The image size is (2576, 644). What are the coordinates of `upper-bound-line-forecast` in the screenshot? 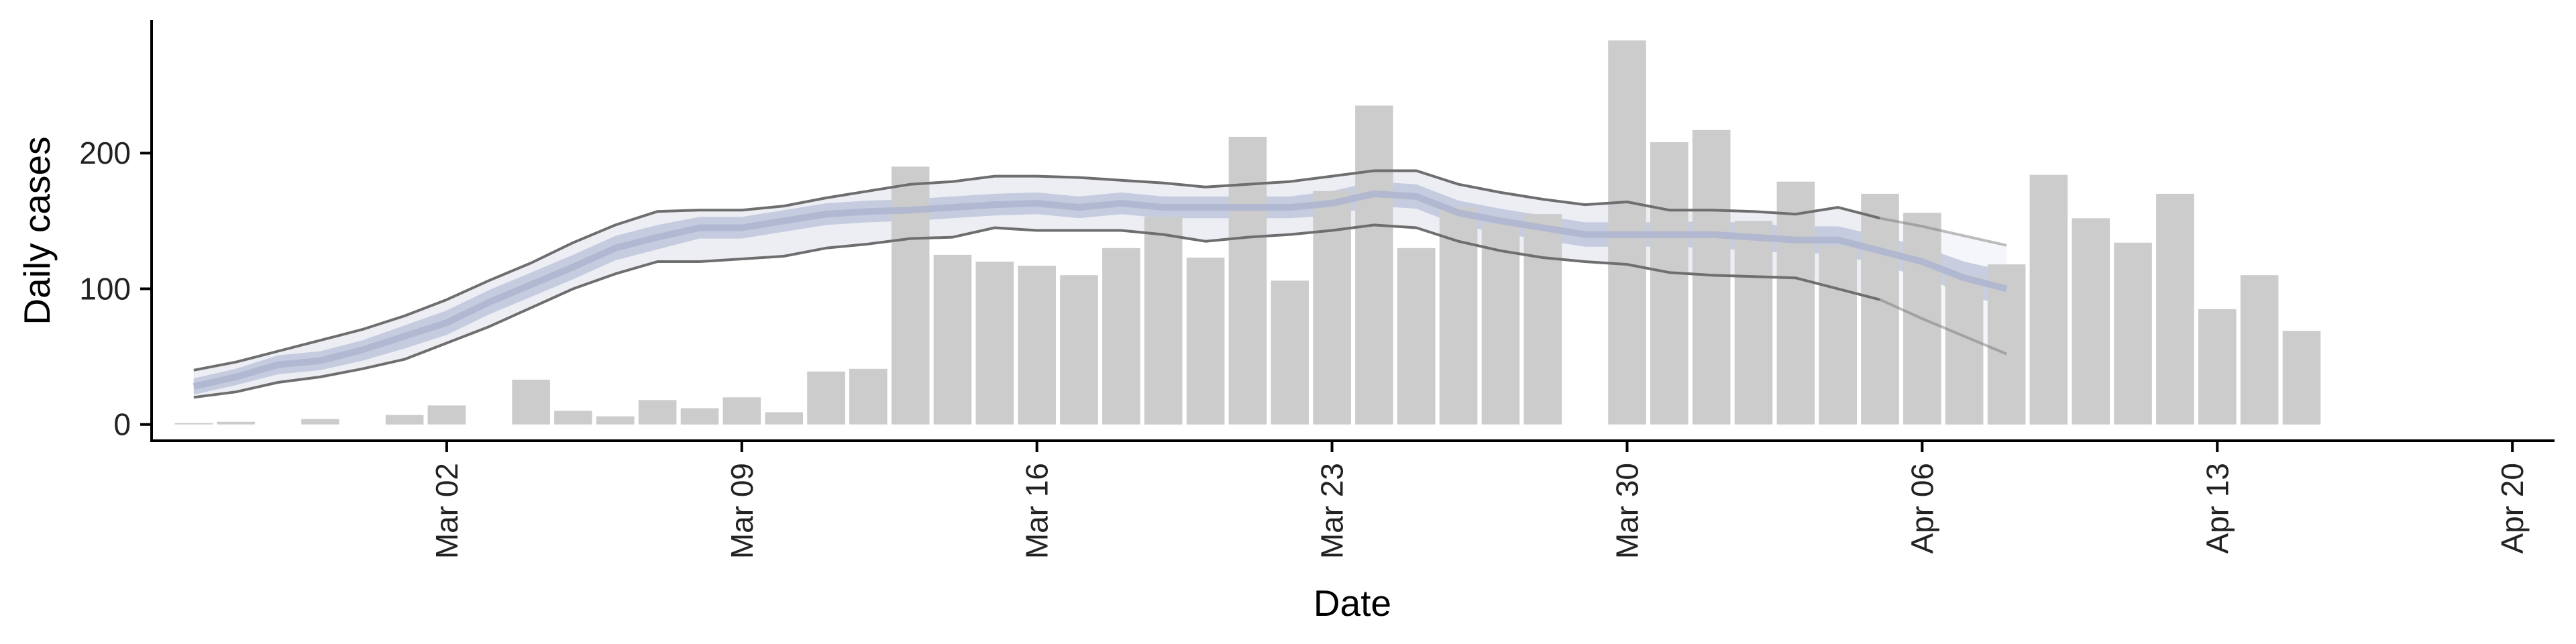 It's located at (1943, 232).